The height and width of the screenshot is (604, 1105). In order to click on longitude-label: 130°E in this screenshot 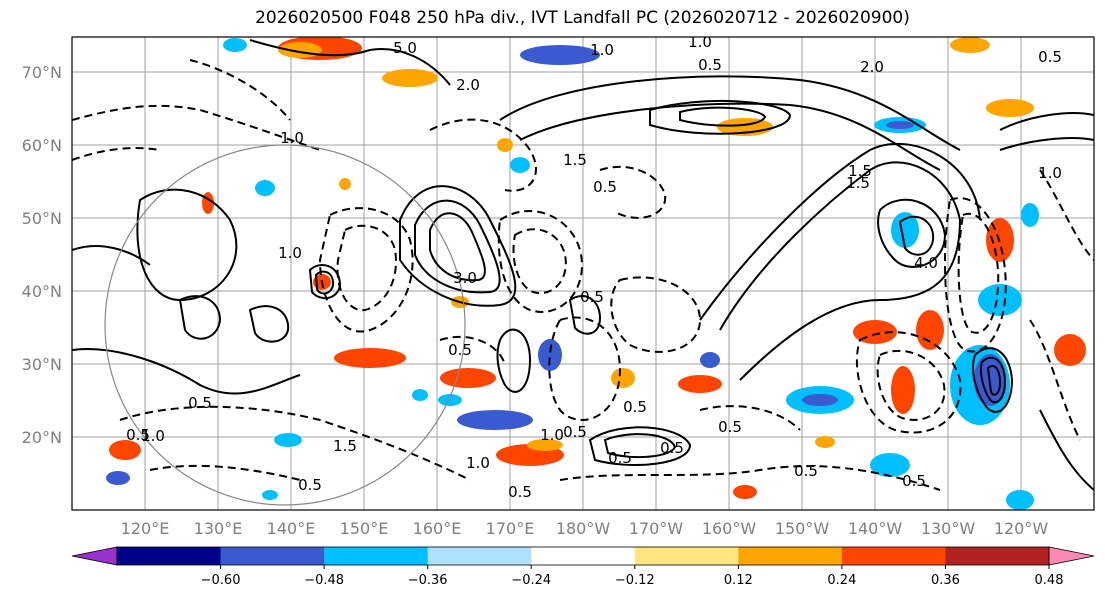, I will do `click(218, 528)`.